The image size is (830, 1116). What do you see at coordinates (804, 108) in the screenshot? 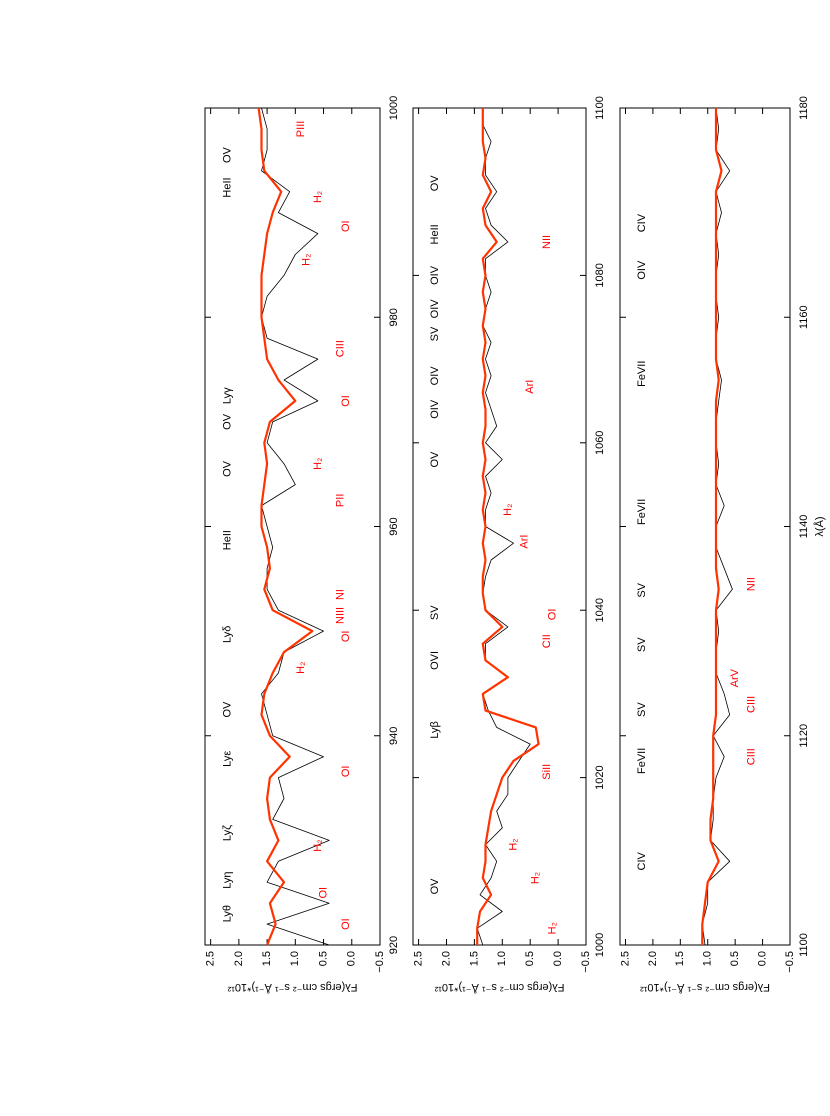
I see `x-tick-label: 1180` at bounding box center [804, 108].